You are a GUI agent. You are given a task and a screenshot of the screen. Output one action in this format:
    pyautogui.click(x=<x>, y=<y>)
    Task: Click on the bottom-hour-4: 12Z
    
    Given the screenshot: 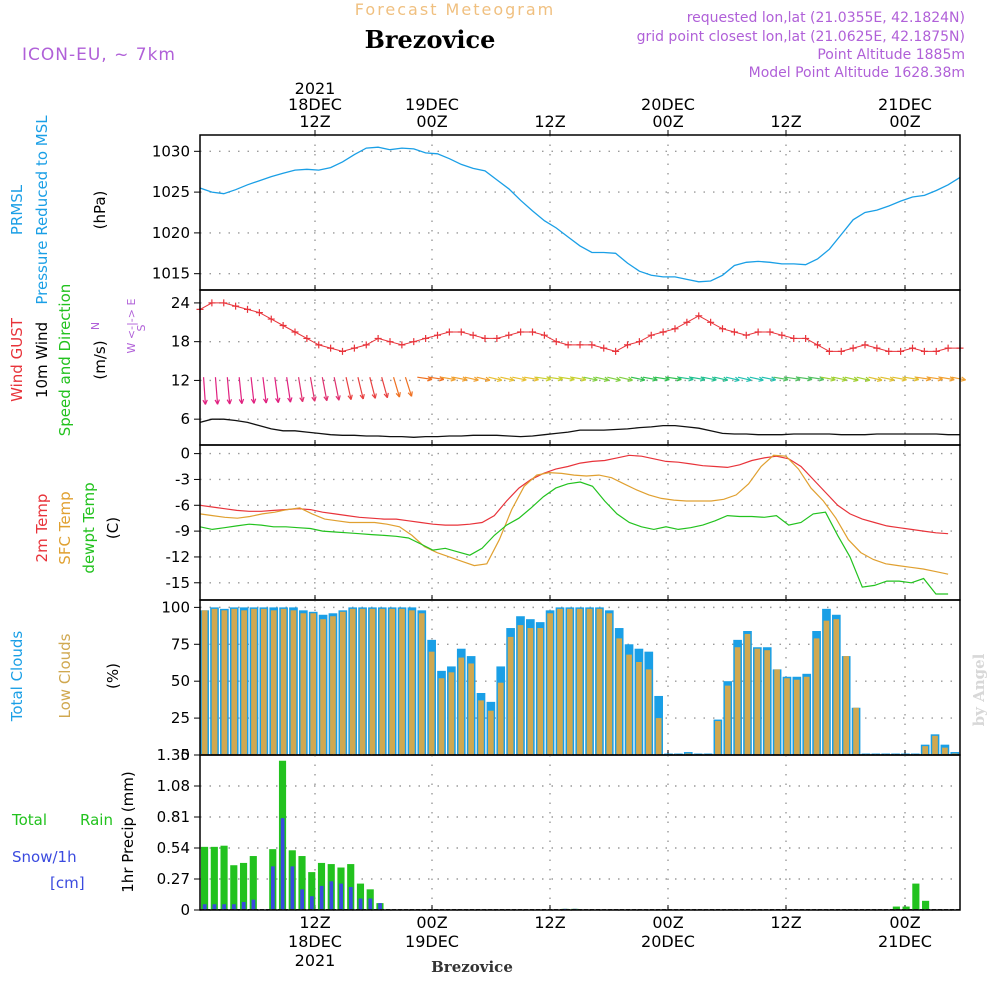 What is the action you would take?
    pyautogui.click(x=785, y=922)
    